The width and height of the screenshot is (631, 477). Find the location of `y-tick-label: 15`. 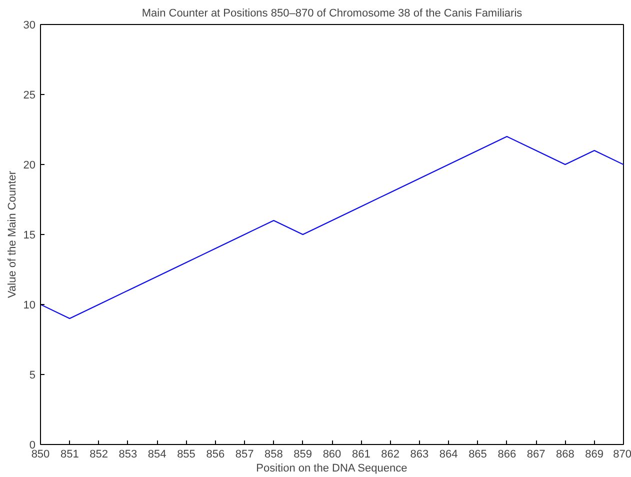

y-tick-label: 15 is located at coordinates (29, 236).